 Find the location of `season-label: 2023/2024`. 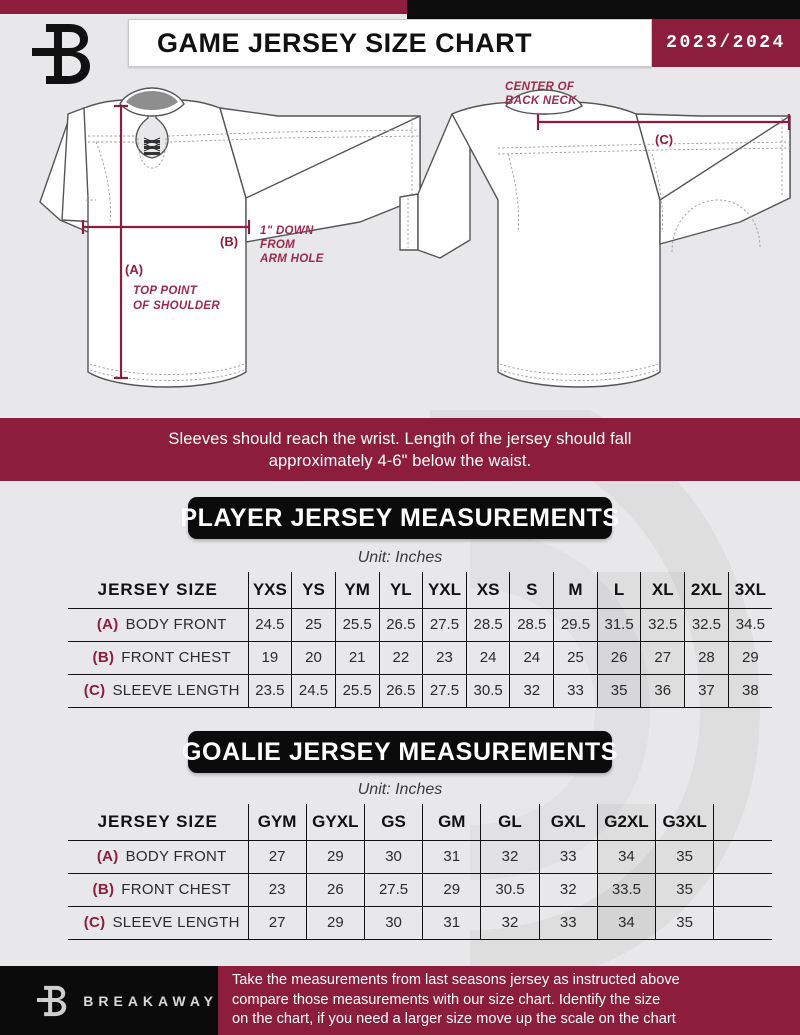

season-label: 2023/2024 is located at coordinates (726, 43).